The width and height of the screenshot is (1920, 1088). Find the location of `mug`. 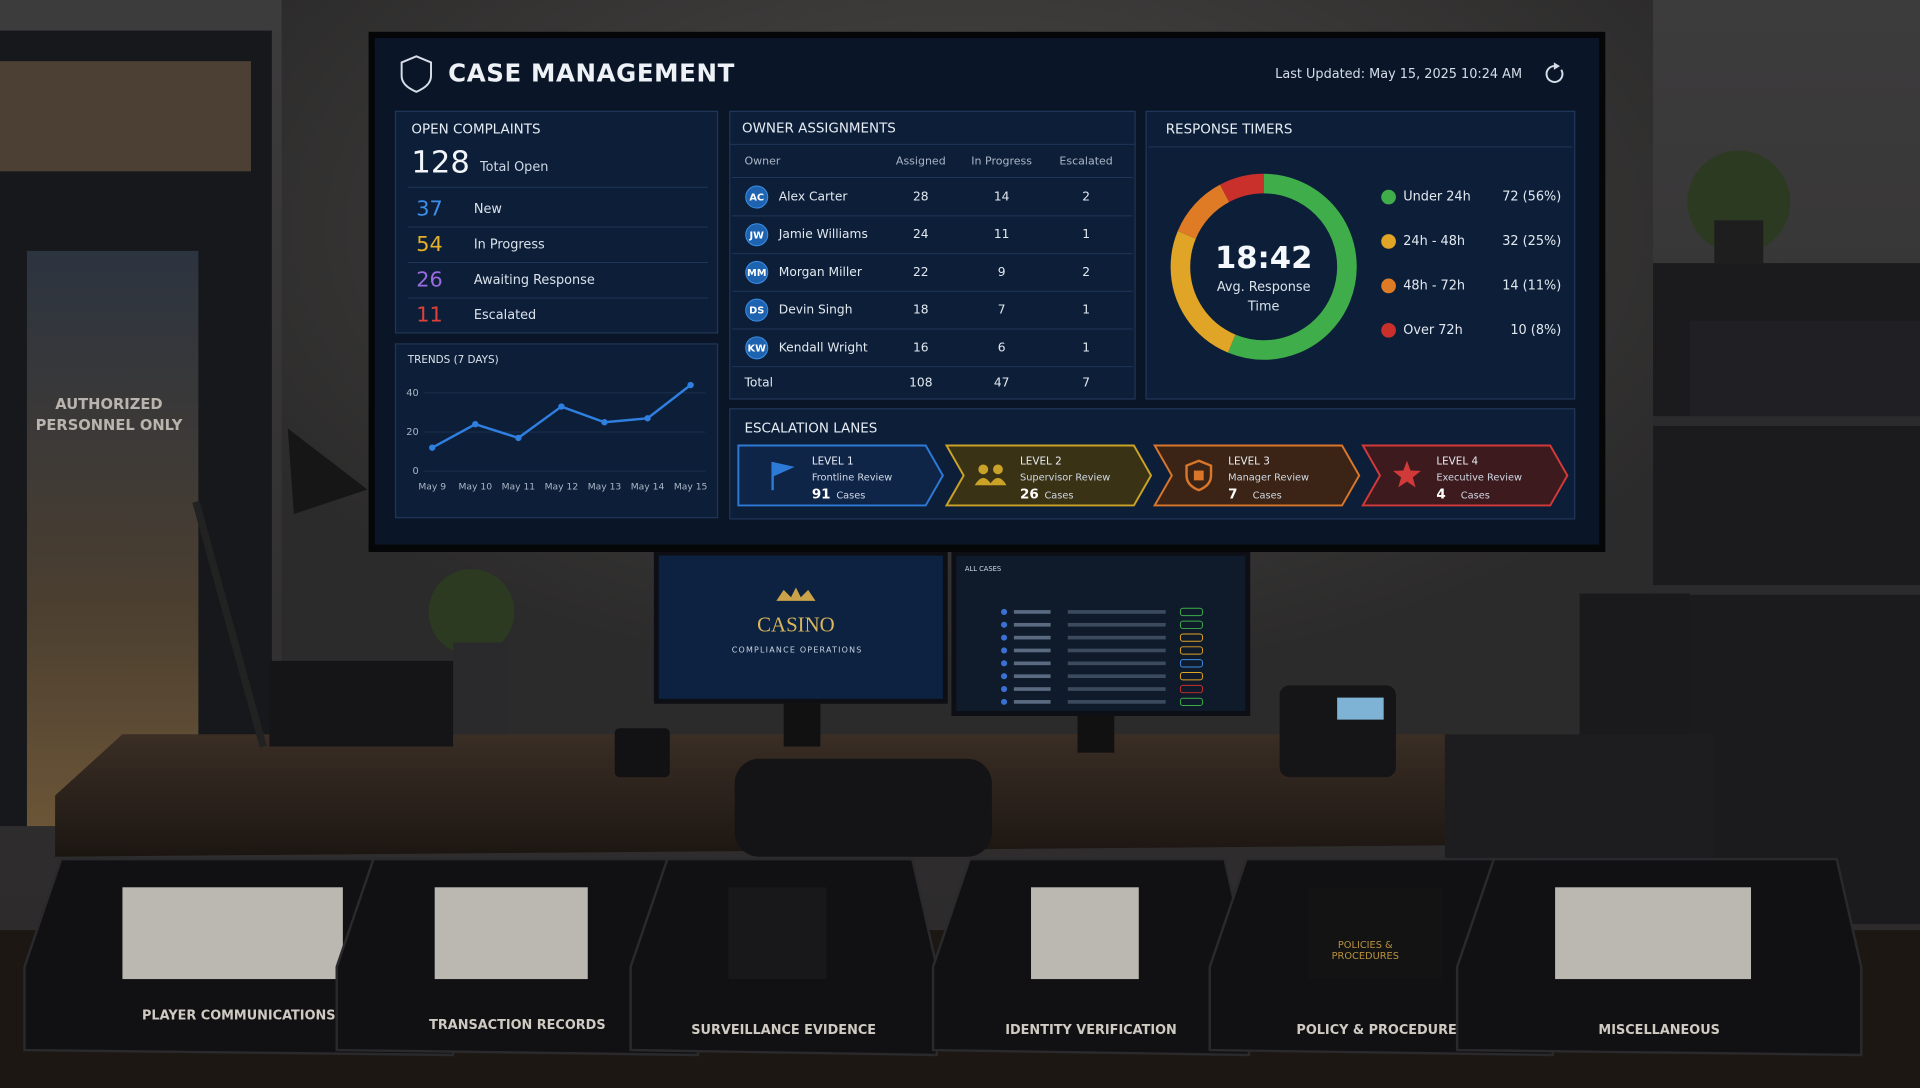

mug is located at coordinates (642, 753).